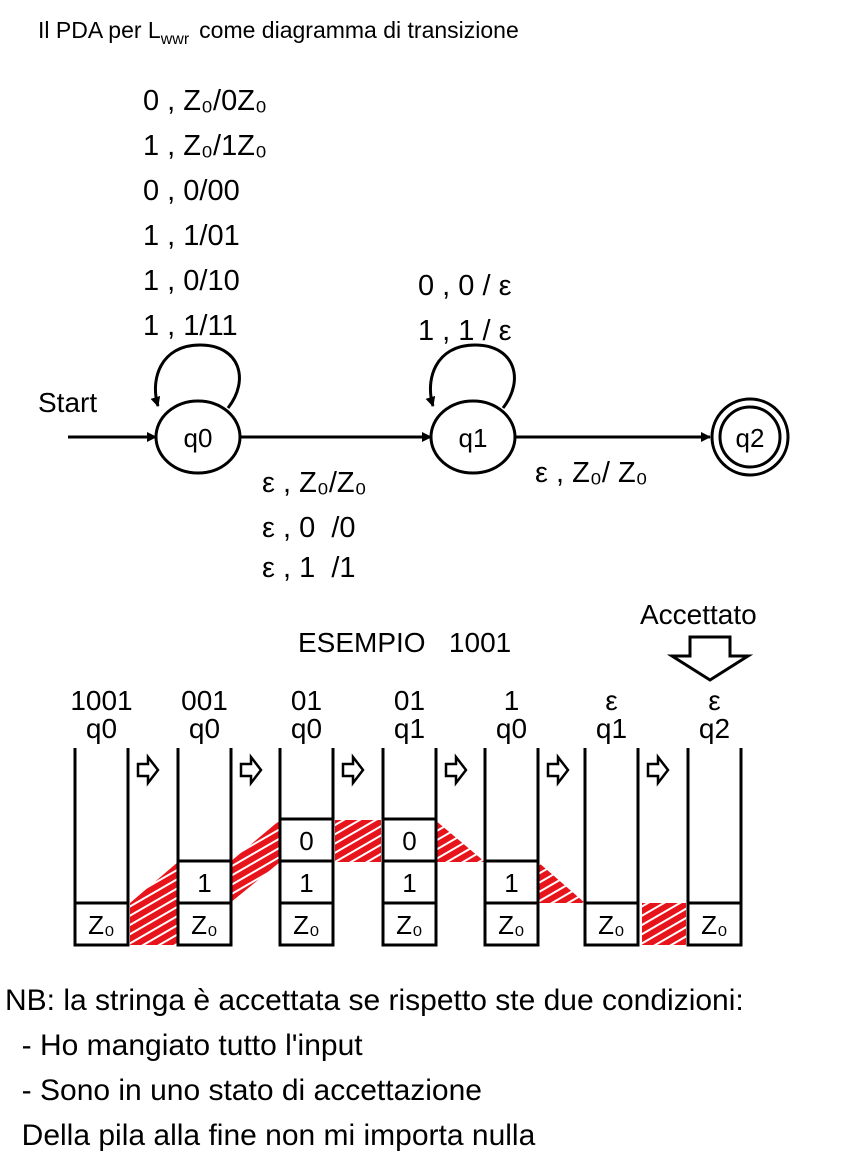 Image resolution: width=843 pixels, height=1165 pixels. Describe the element at coordinates (698, 614) in the screenshot. I see `accepted-label: Accettato` at that location.